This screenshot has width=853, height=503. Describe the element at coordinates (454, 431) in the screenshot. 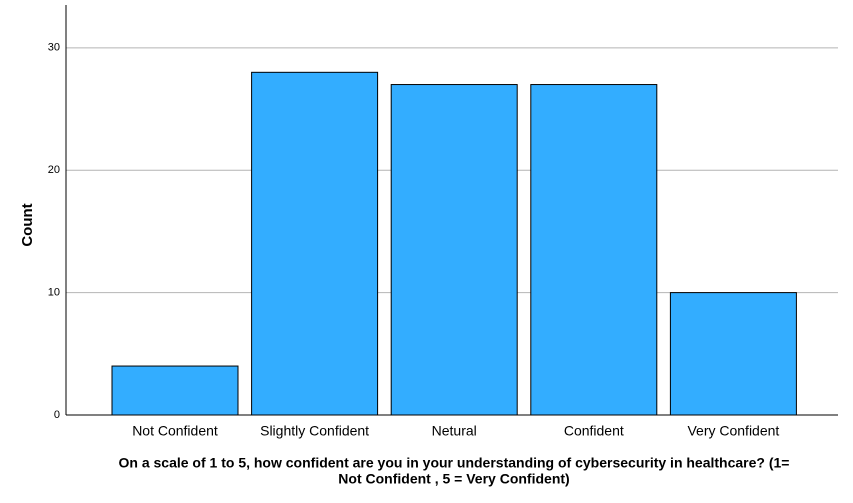

I see `x-tick-label: Netural` at that location.